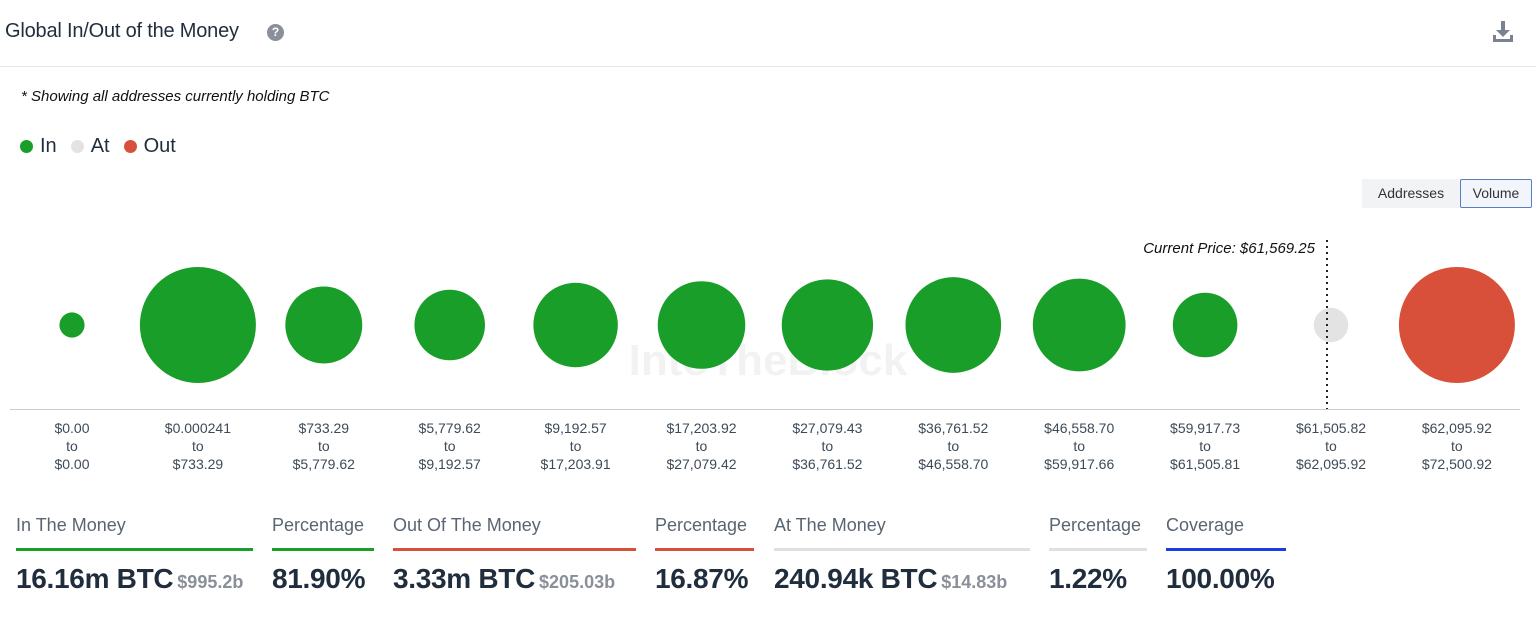  Describe the element at coordinates (1411, 193) in the screenshot. I see `addresses-toggle-button: Addresses` at that location.